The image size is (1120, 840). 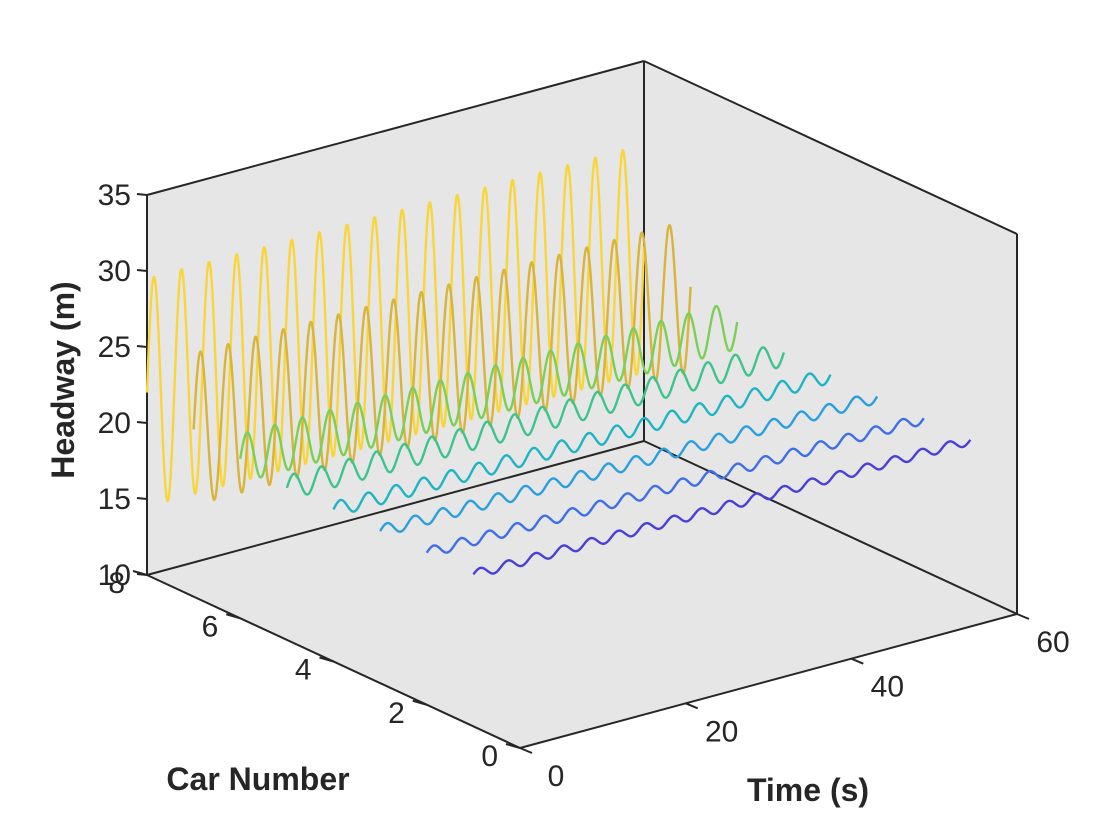 What do you see at coordinates (114, 195) in the screenshot?
I see `z-tick-label: 35` at bounding box center [114, 195].